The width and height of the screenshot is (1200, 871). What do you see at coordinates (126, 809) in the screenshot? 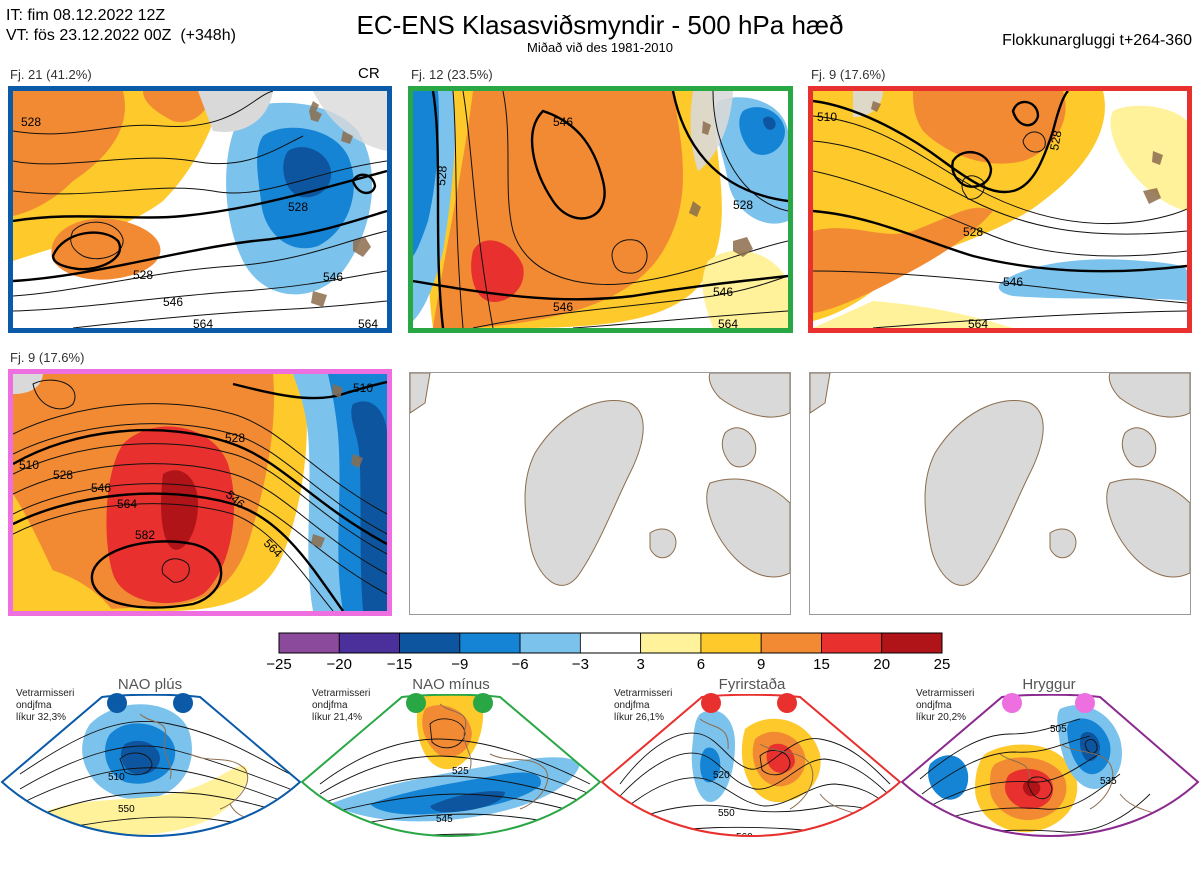
I see `regime-1-contour-label: 550` at bounding box center [126, 809].